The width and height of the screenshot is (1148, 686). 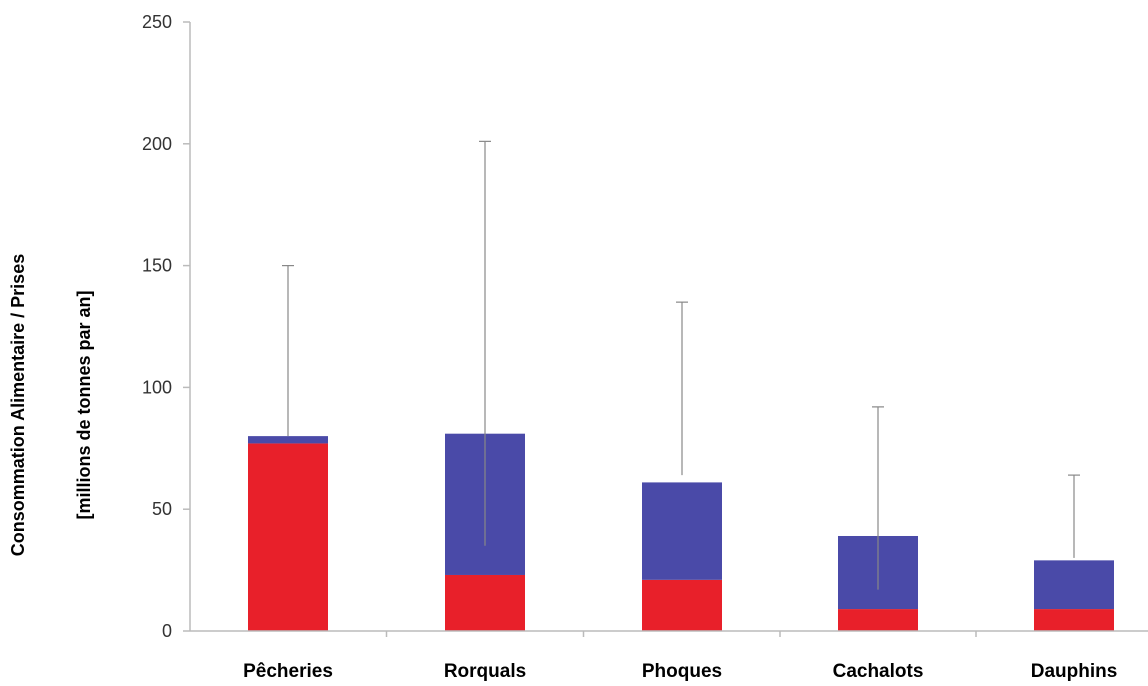 What do you see at coordinates (84, 404) in the screenshot?
I see `y-axis-title-line2: [millions de tonnes par an]` at bounding box center [84, 404].